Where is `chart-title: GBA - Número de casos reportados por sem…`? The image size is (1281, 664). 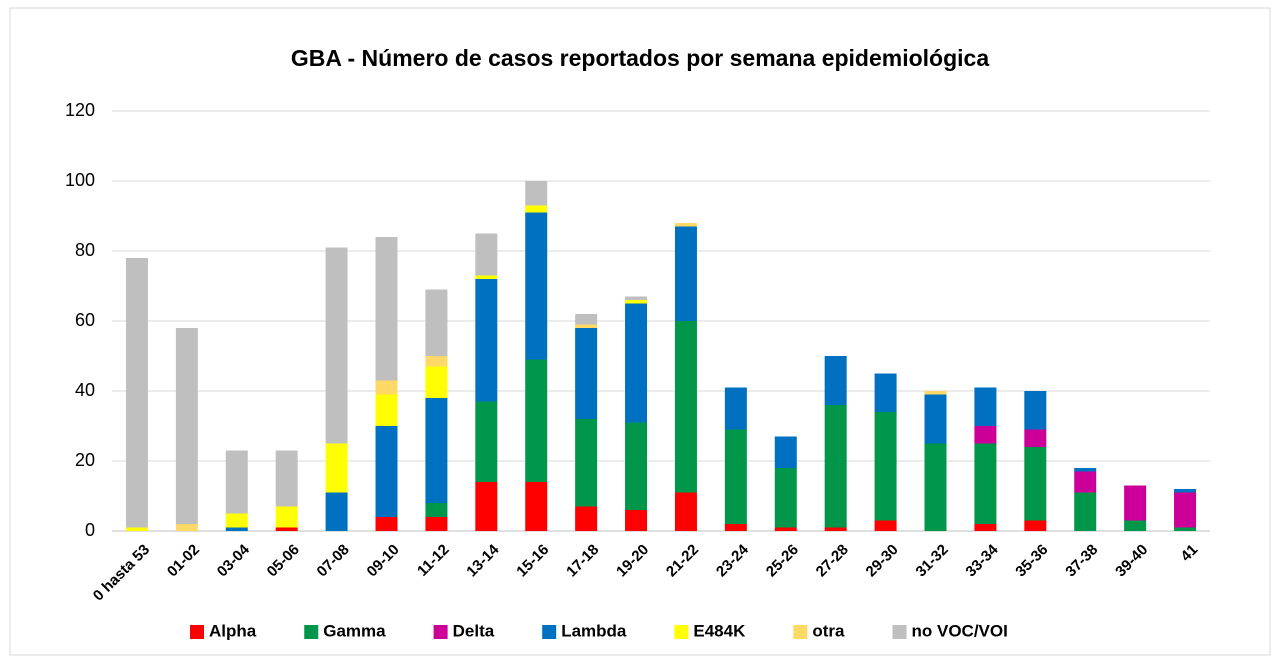
chart-title: GBA - Número de casos reportados por sem… is located at coordinates (640, 58).